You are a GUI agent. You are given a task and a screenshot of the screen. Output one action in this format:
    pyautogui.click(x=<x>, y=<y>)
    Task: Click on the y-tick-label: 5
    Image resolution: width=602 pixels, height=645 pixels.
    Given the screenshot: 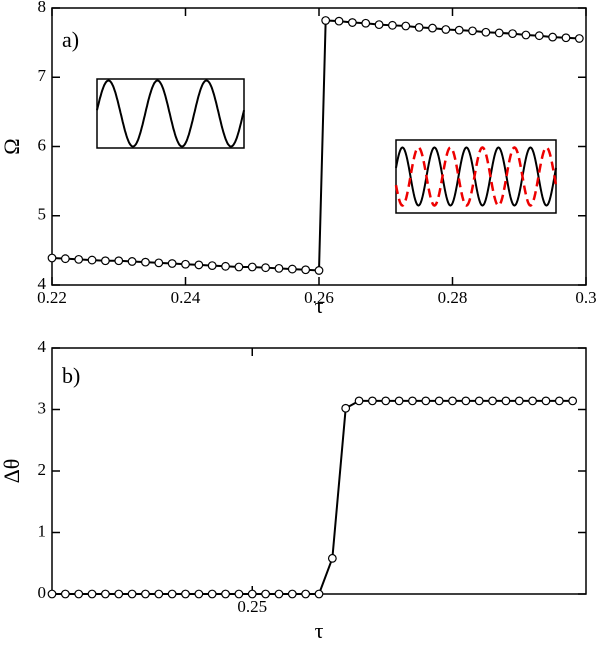 What is the action you would take?
    pyautogui.click(x=42, y=214)
    